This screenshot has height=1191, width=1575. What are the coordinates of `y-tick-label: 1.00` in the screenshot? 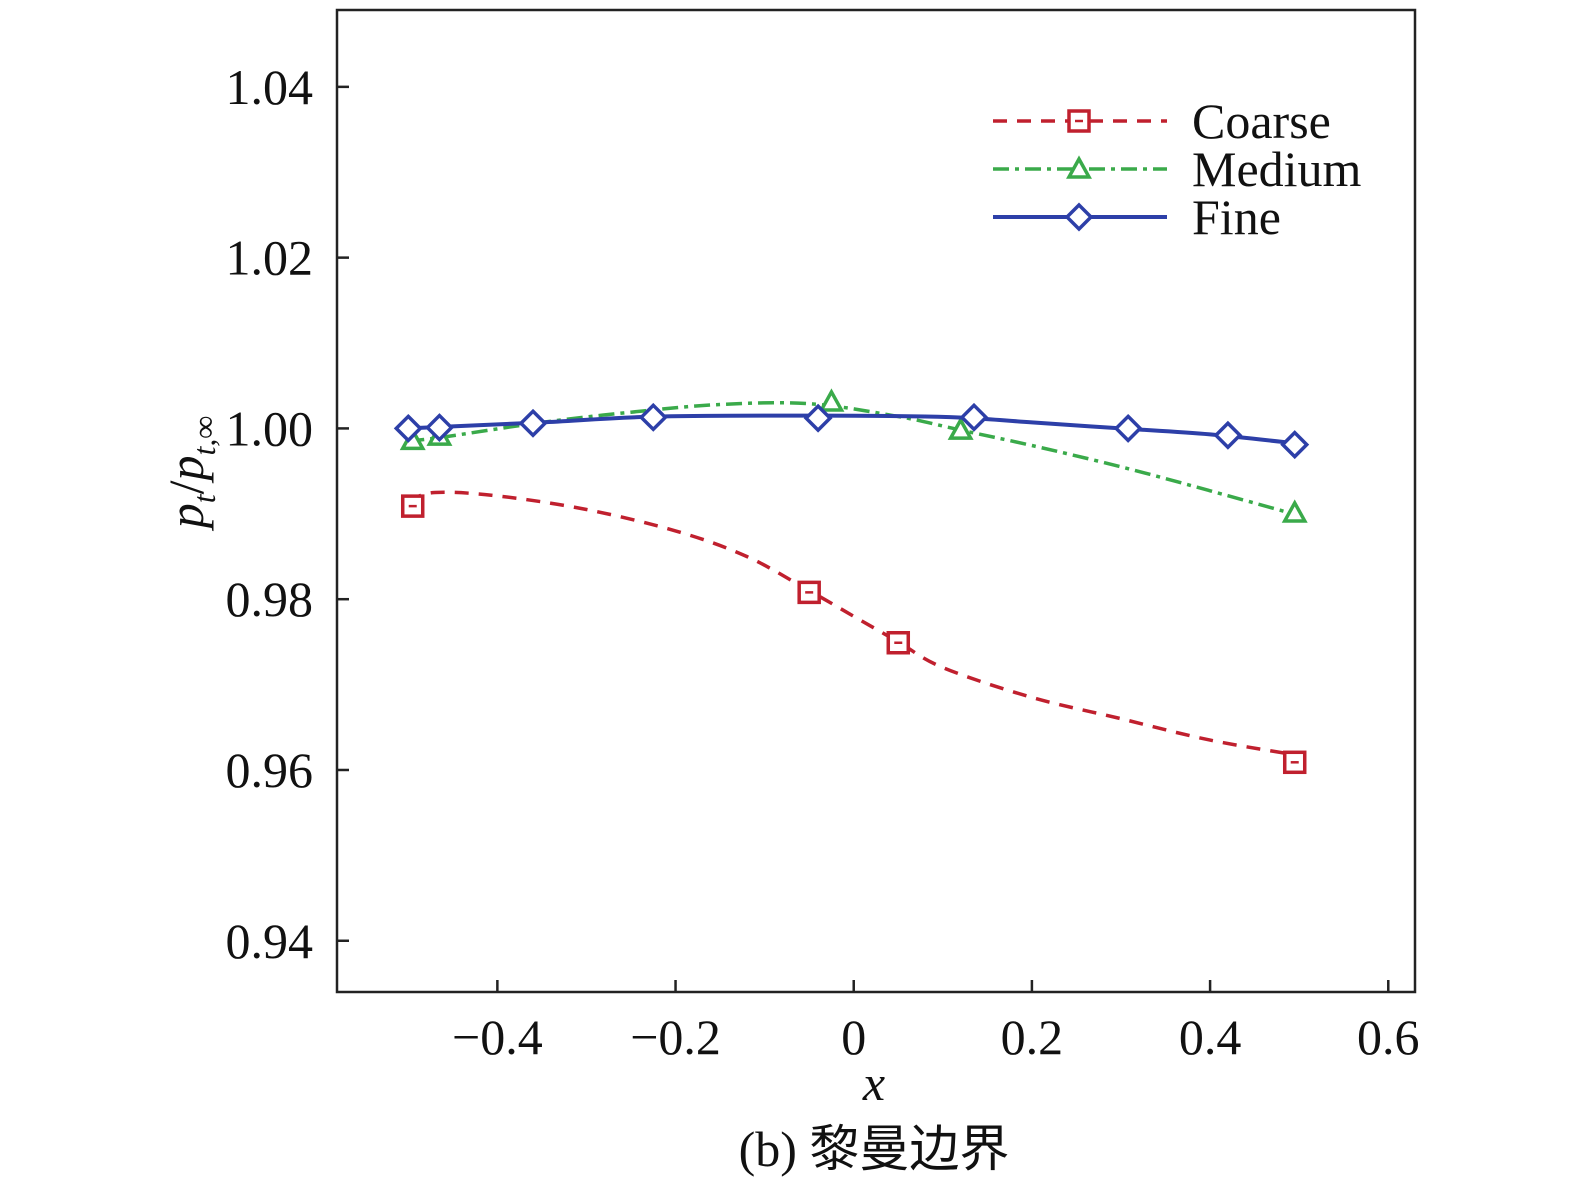 It's located at (270, 428).